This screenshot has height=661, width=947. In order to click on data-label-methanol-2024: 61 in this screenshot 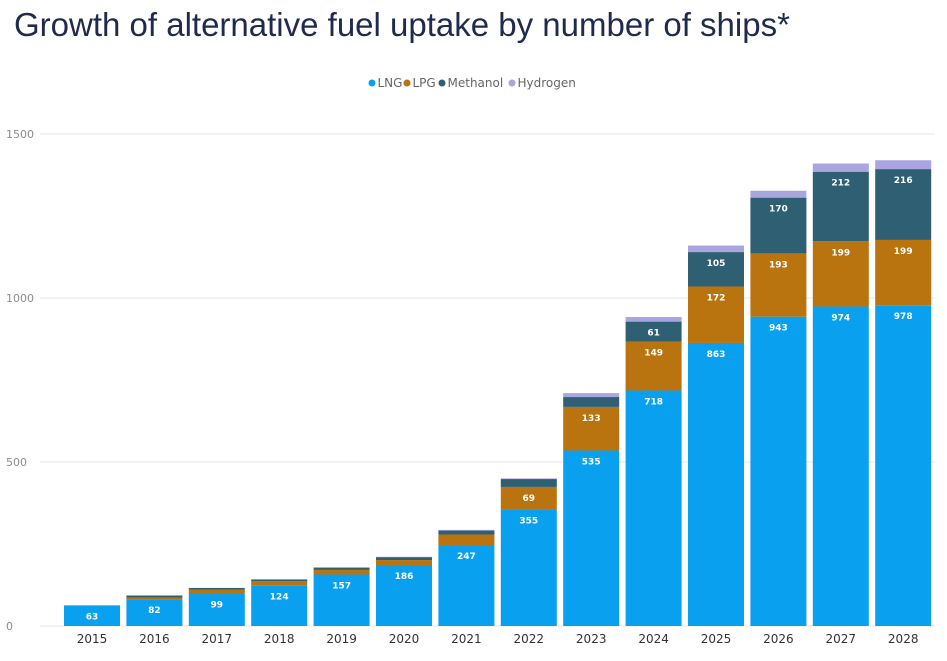, I will do `click(653, 334)`.